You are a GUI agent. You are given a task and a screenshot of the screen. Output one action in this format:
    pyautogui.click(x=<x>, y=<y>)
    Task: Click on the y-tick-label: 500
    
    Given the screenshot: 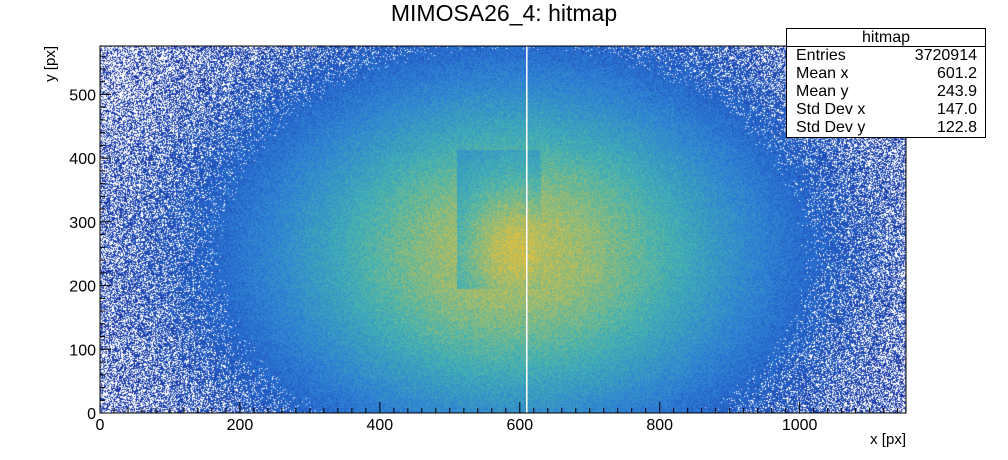 What is the action you would take?
    pyautogui.click(x=82, y=95)
    